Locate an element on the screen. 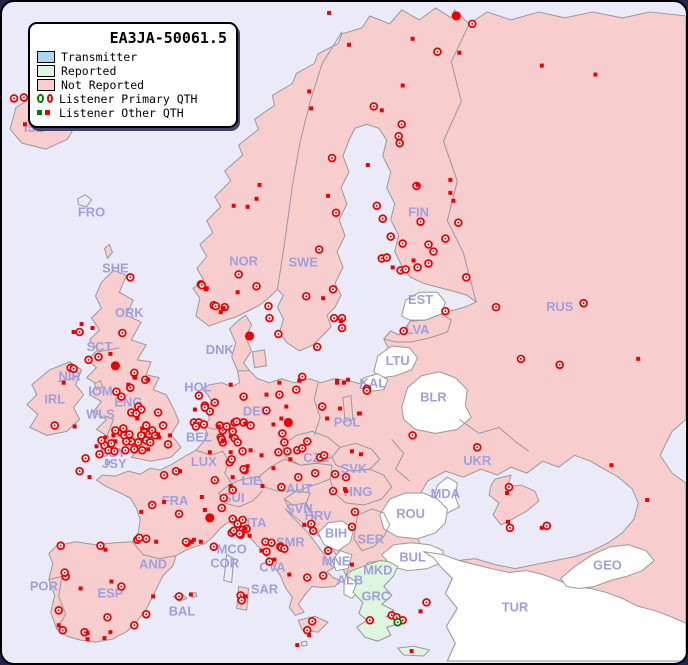 Image resolution: width=688 pixels, height=665 pixels. country-label-dnk: DNK is located at coordinates (220, 349).